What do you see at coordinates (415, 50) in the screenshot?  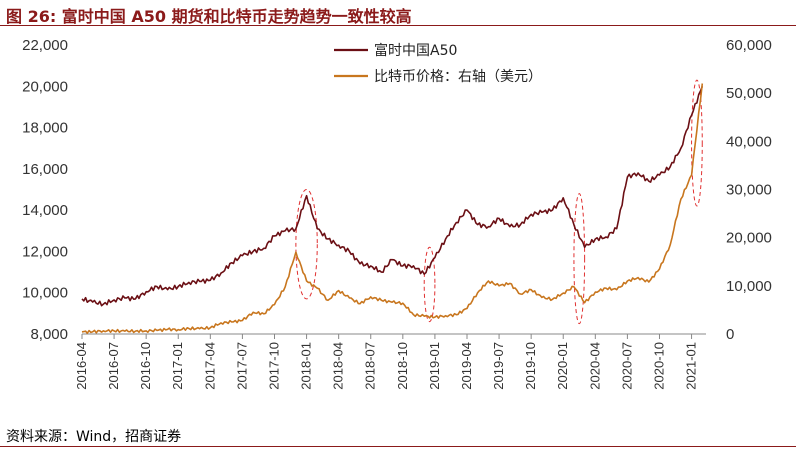 I see `legend-label: 富时中国A50` at bounding box center [415, 50].